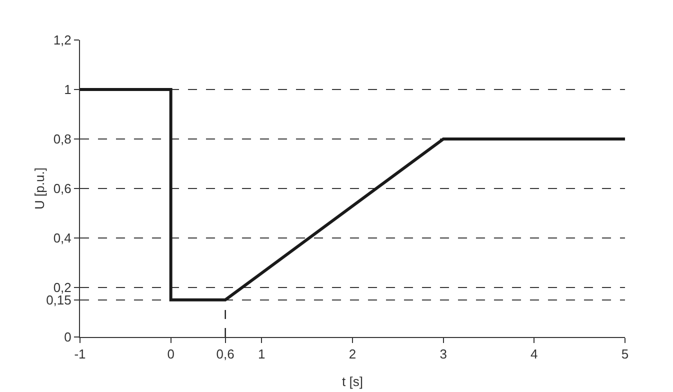 The height and width of the screenshot is (392, 673). What do you see at coordinates (352, 354) in the screenshot?
I see `x-tick-label: 2` at bounding box center [352, 354].